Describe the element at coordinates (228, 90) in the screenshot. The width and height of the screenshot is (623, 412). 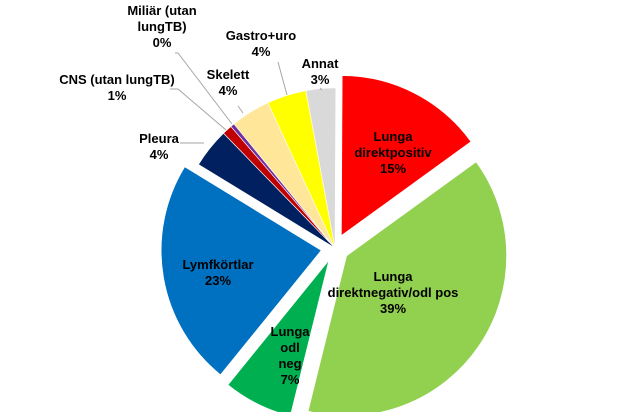
I see `slice-percent-8: 4%` at that location.